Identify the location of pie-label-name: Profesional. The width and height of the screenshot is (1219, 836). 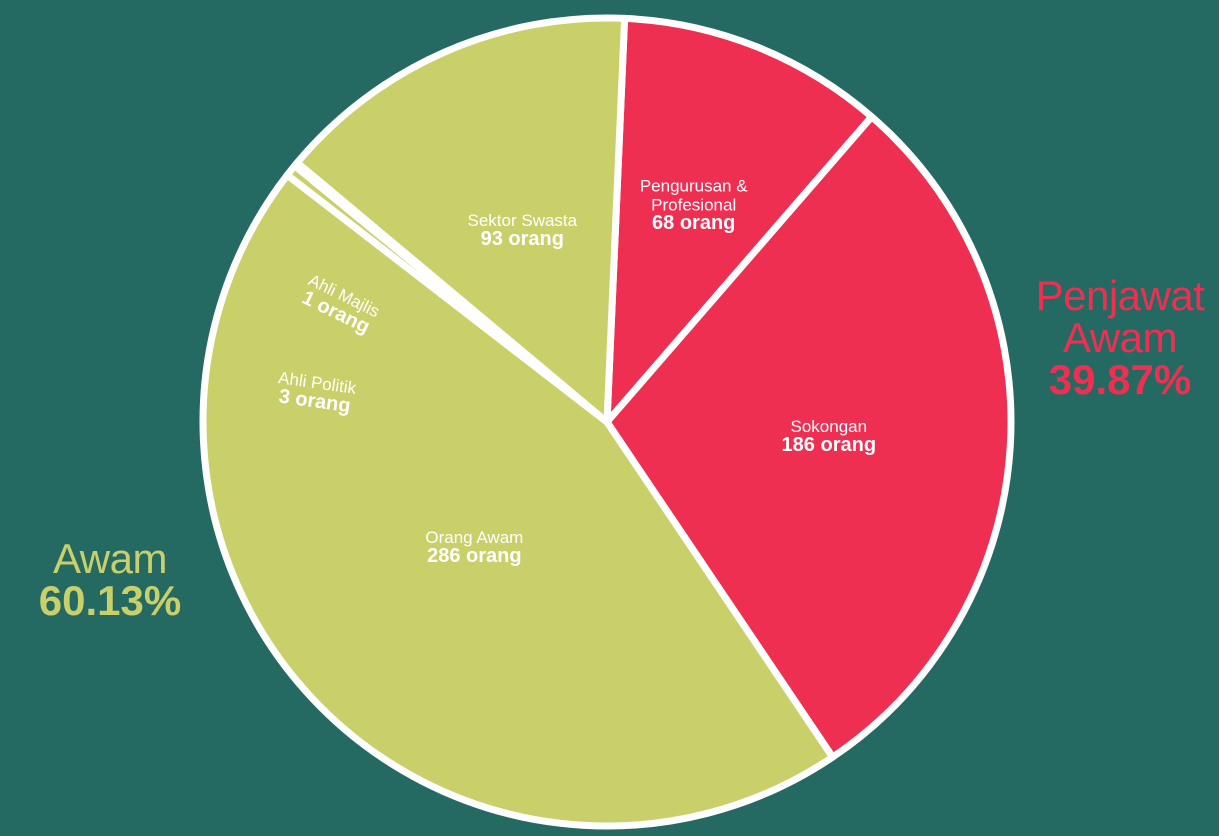
(693, 204).